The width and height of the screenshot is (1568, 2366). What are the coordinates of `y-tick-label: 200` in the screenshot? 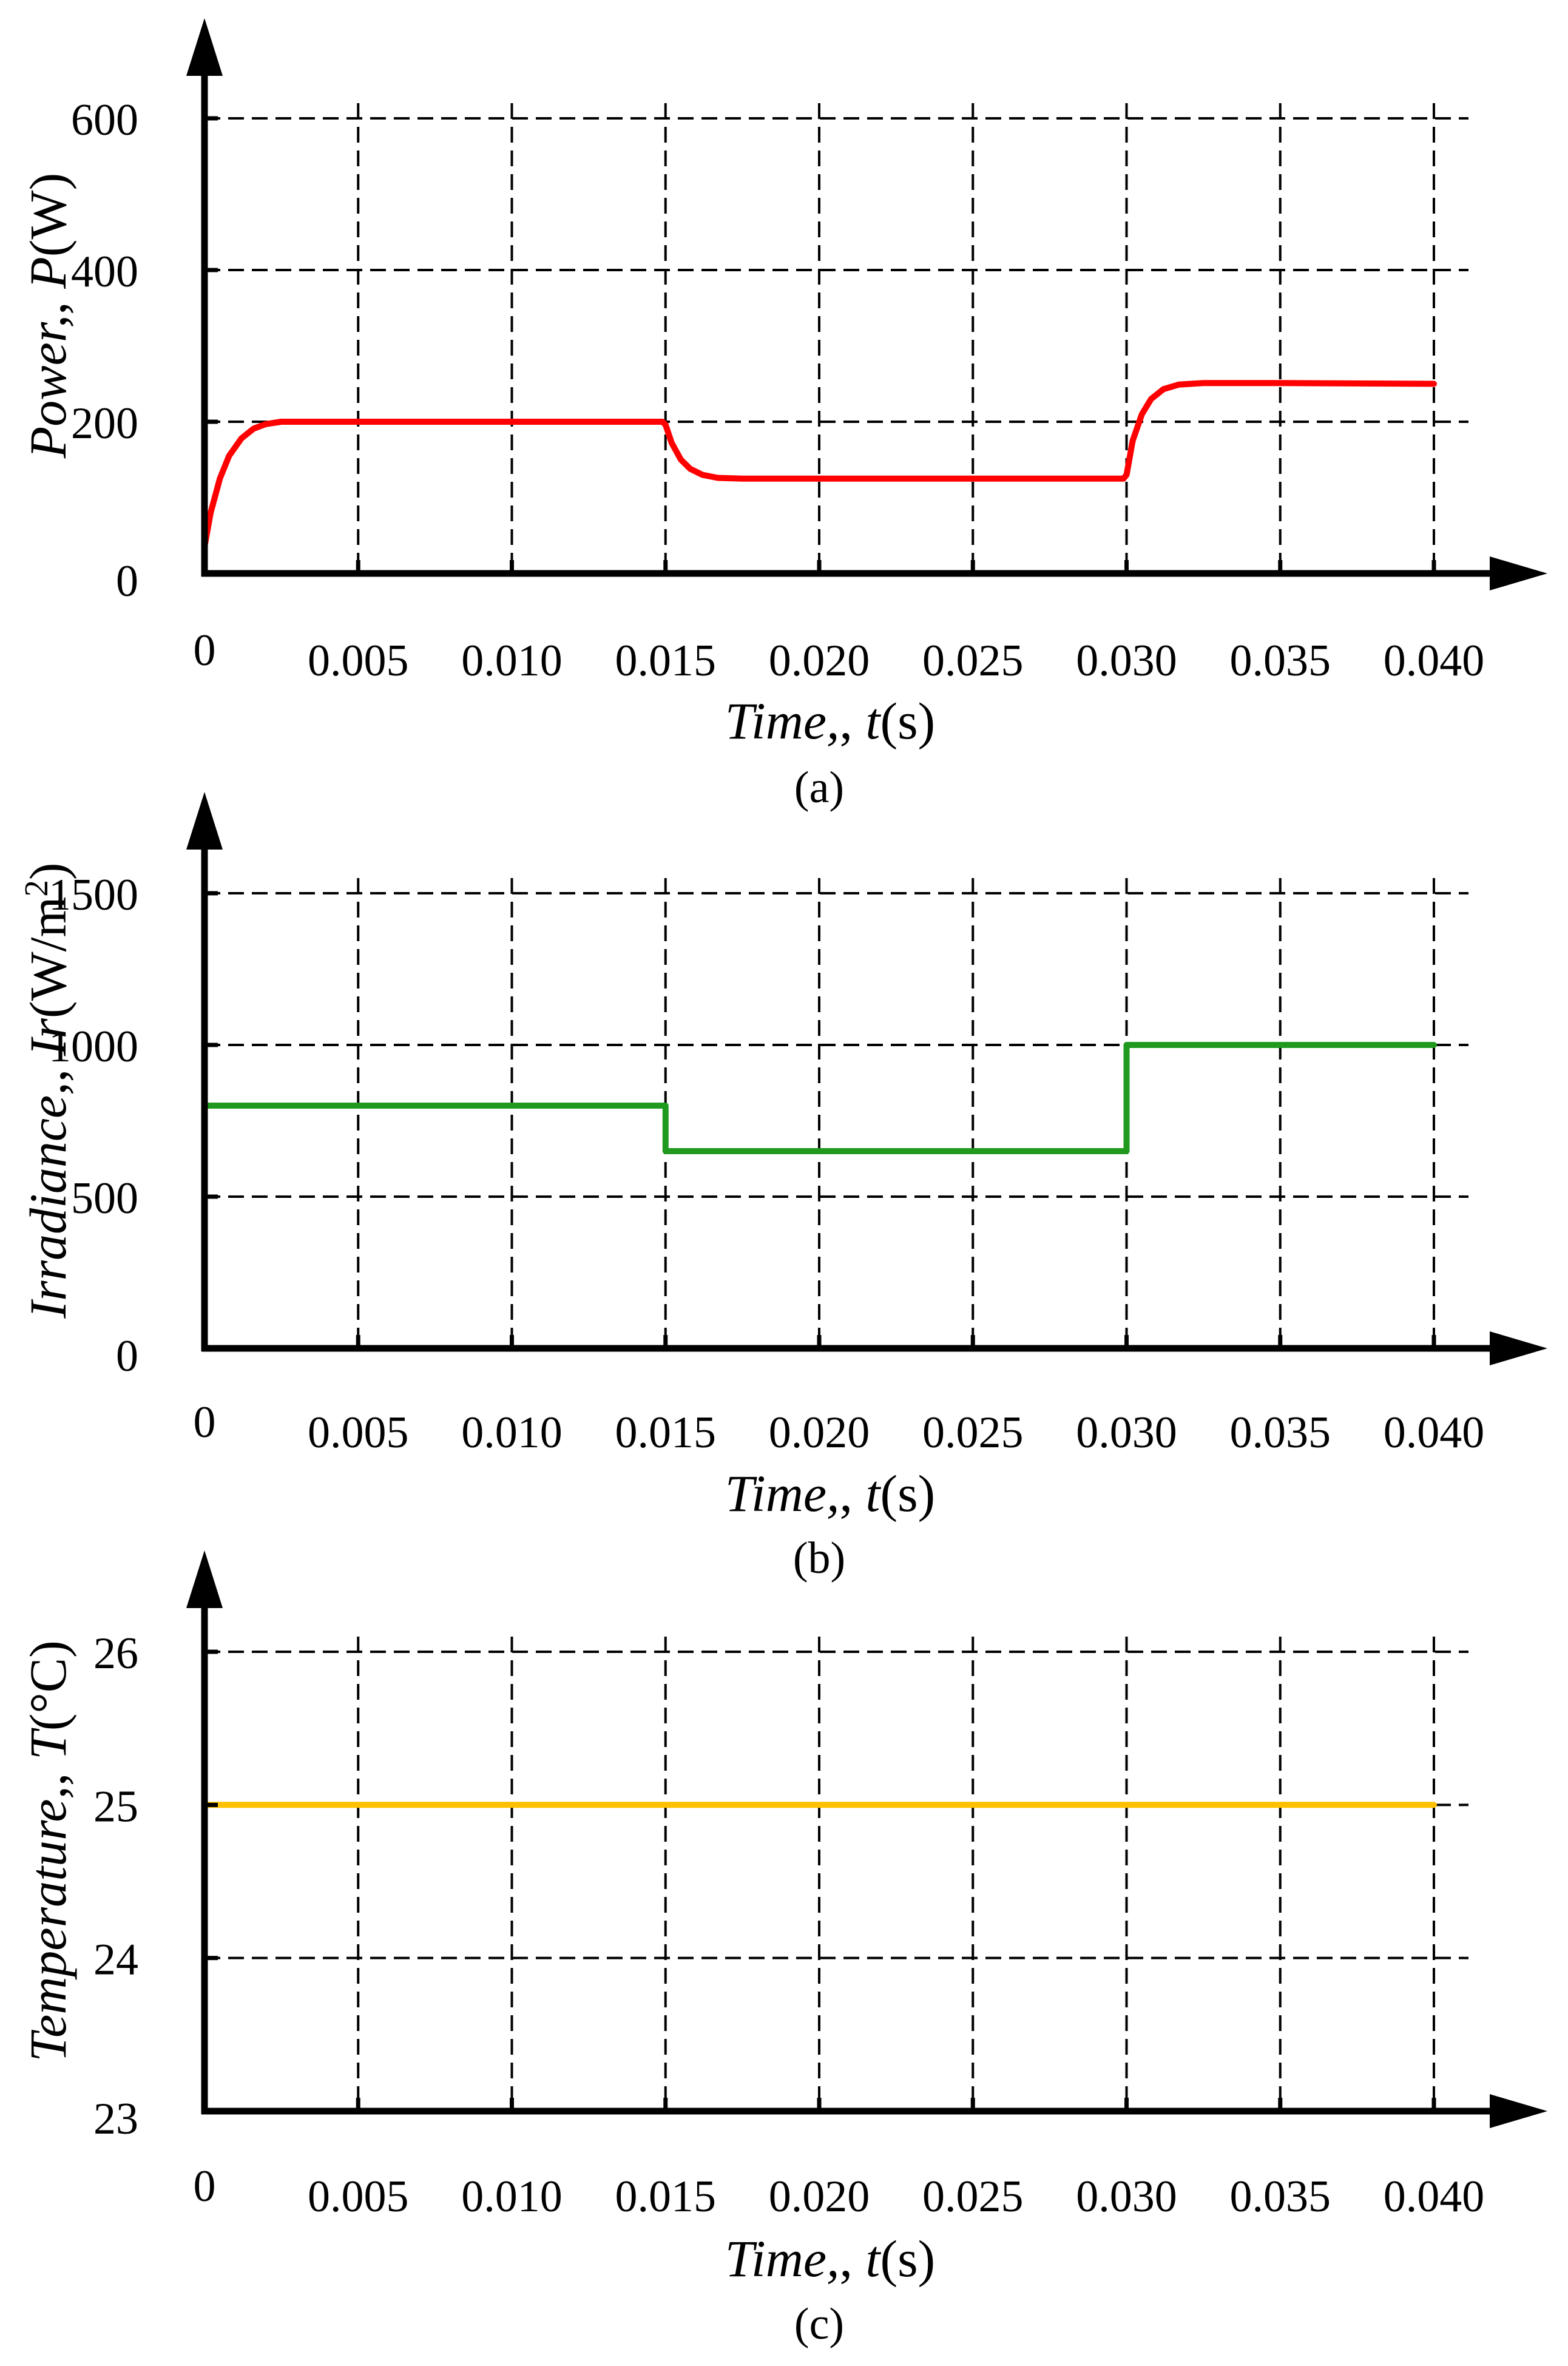 It's located at (105, 423).